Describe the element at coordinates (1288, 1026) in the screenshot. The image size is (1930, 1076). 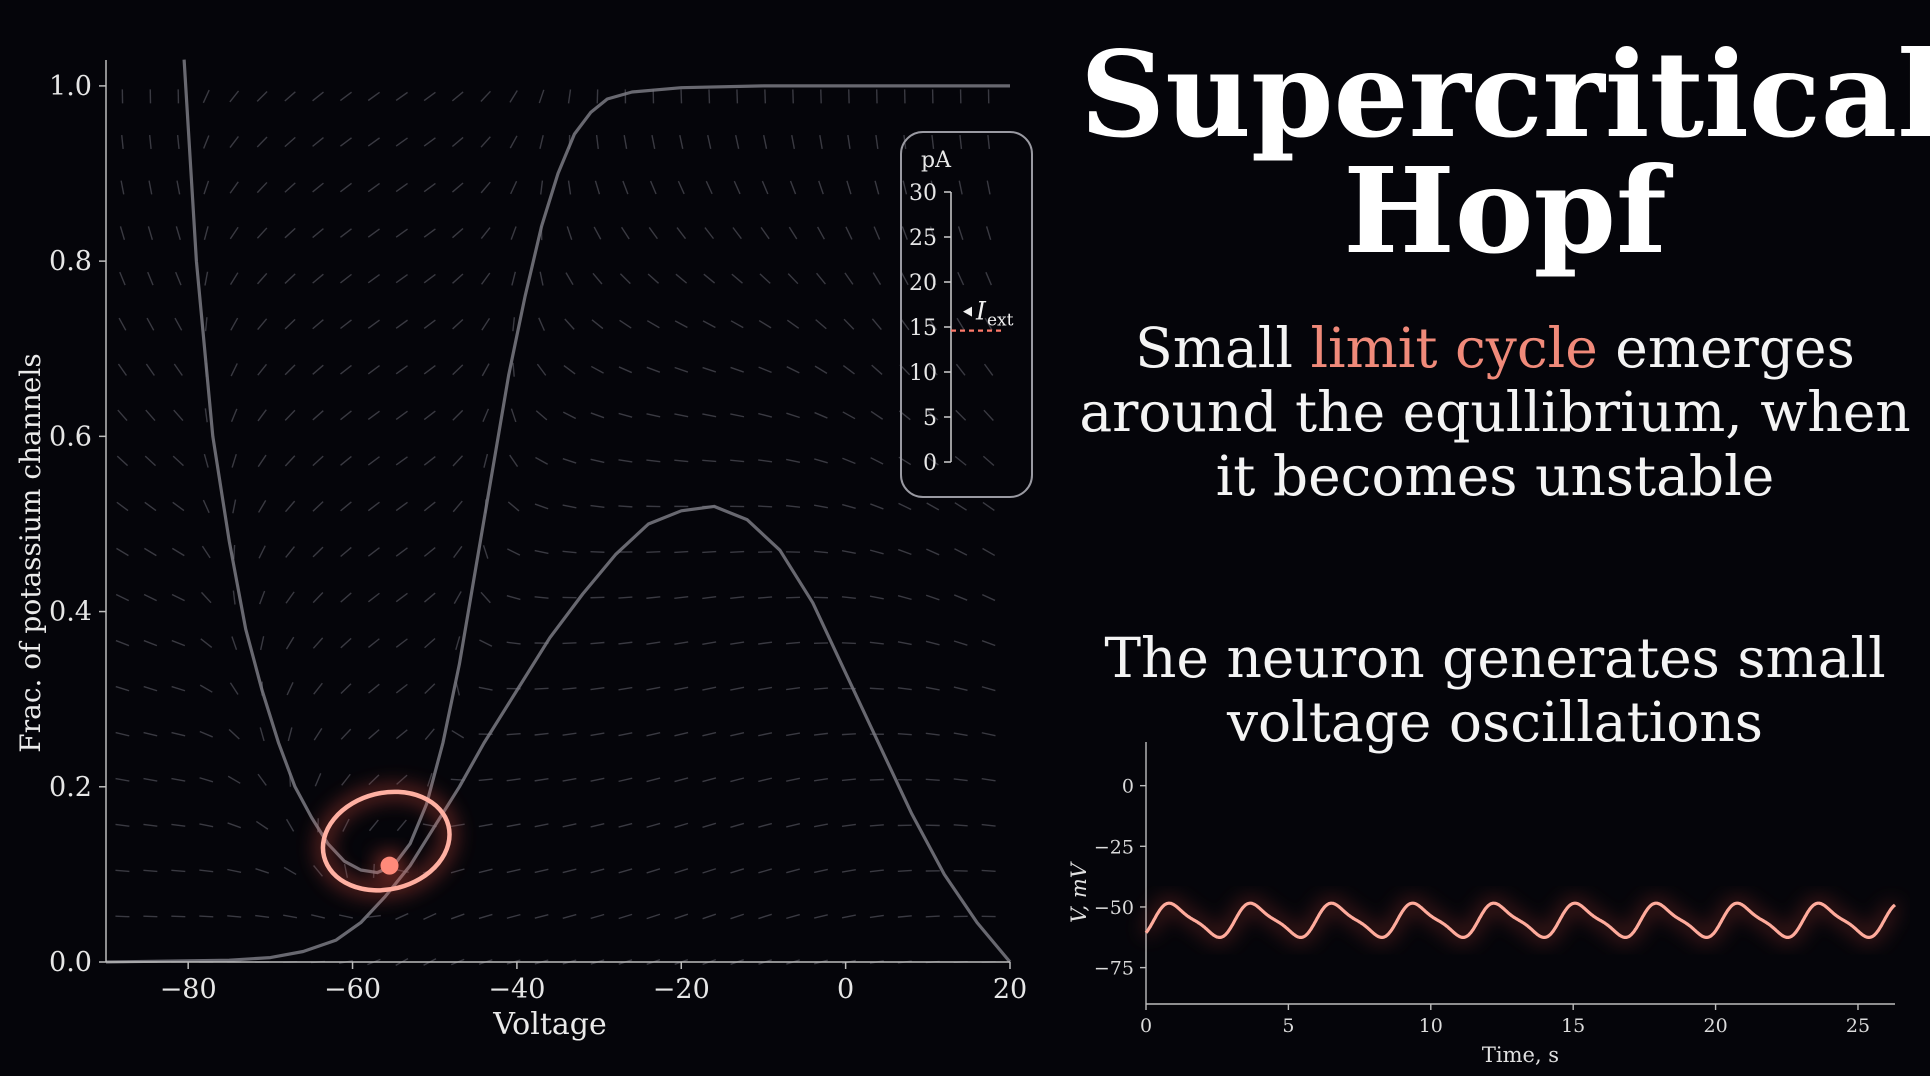
I see `ts-x-tick-label: 5` at that location.